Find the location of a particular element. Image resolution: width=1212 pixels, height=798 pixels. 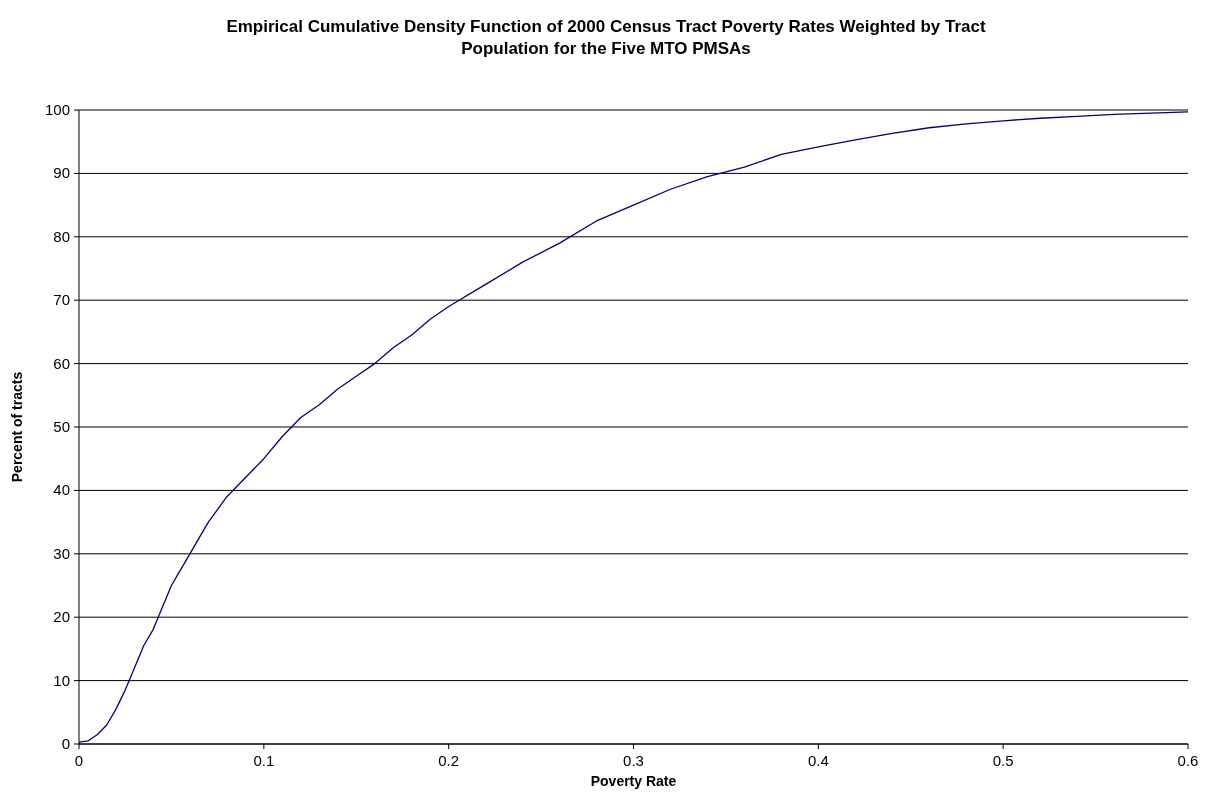

y-tick-label: 90 is located at coordinates (61, 173).